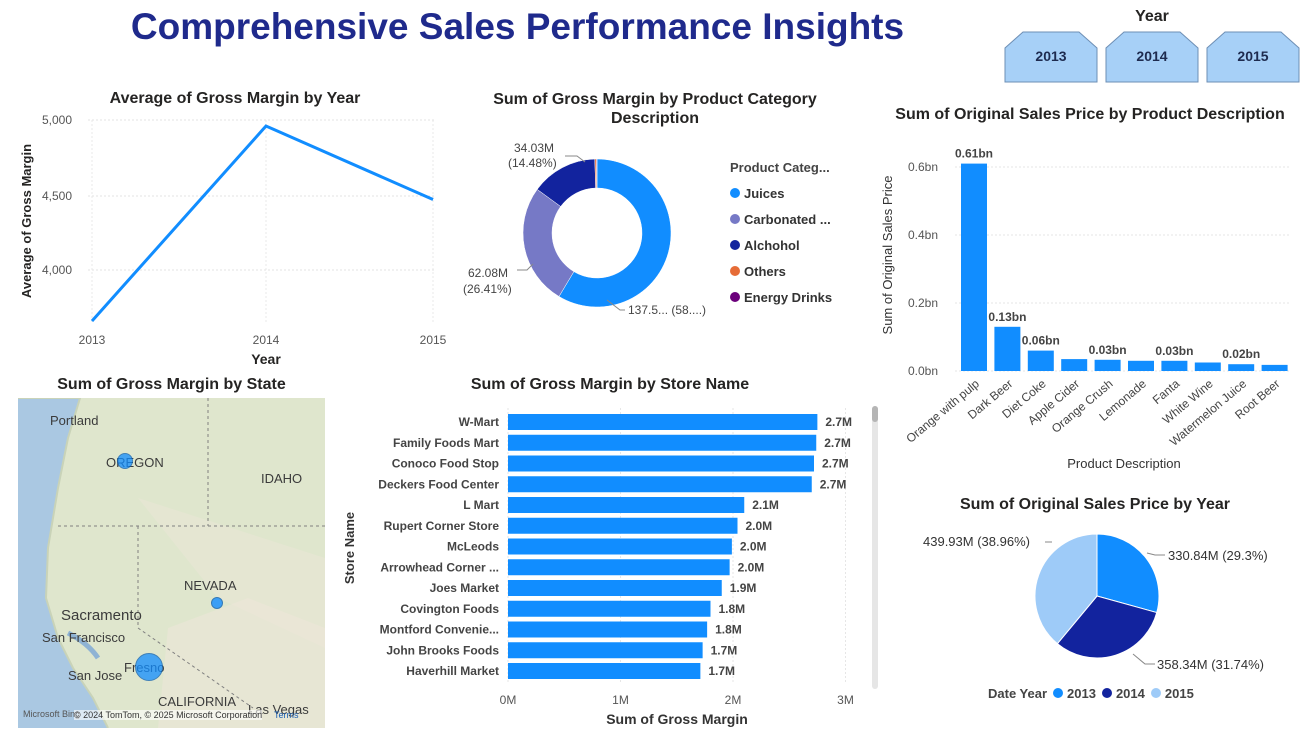  Describe the element at coordinates (875, 414) in the screenshot. I see `scrollbar-thumb` at that location.